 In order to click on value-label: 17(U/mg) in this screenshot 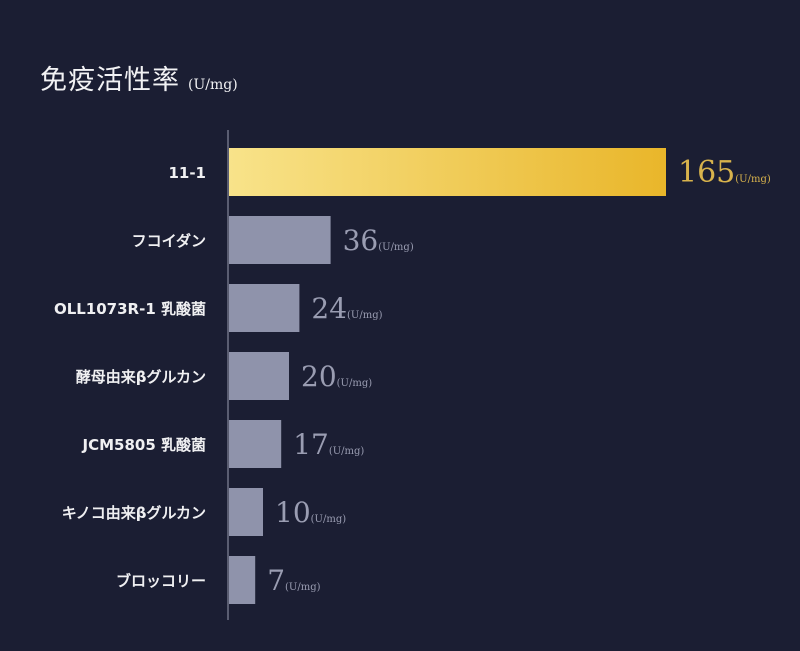, I will do `click(328, 444)`.